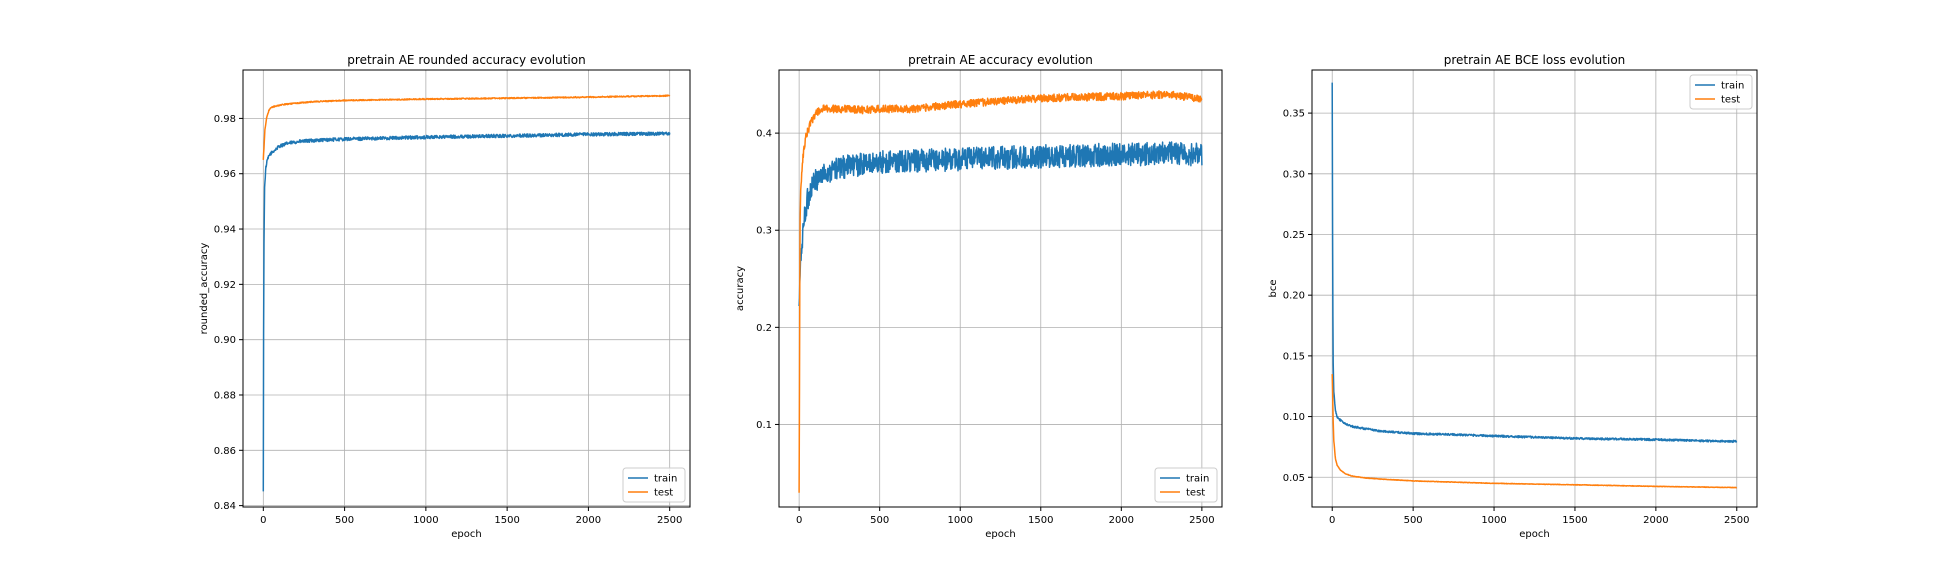 This screenshot has height=576, width=1944. Describe the element at coordinates (1535, 60) in the screenshot. I see `chart-title: pretrain AE BCE loss evolution` at that location.